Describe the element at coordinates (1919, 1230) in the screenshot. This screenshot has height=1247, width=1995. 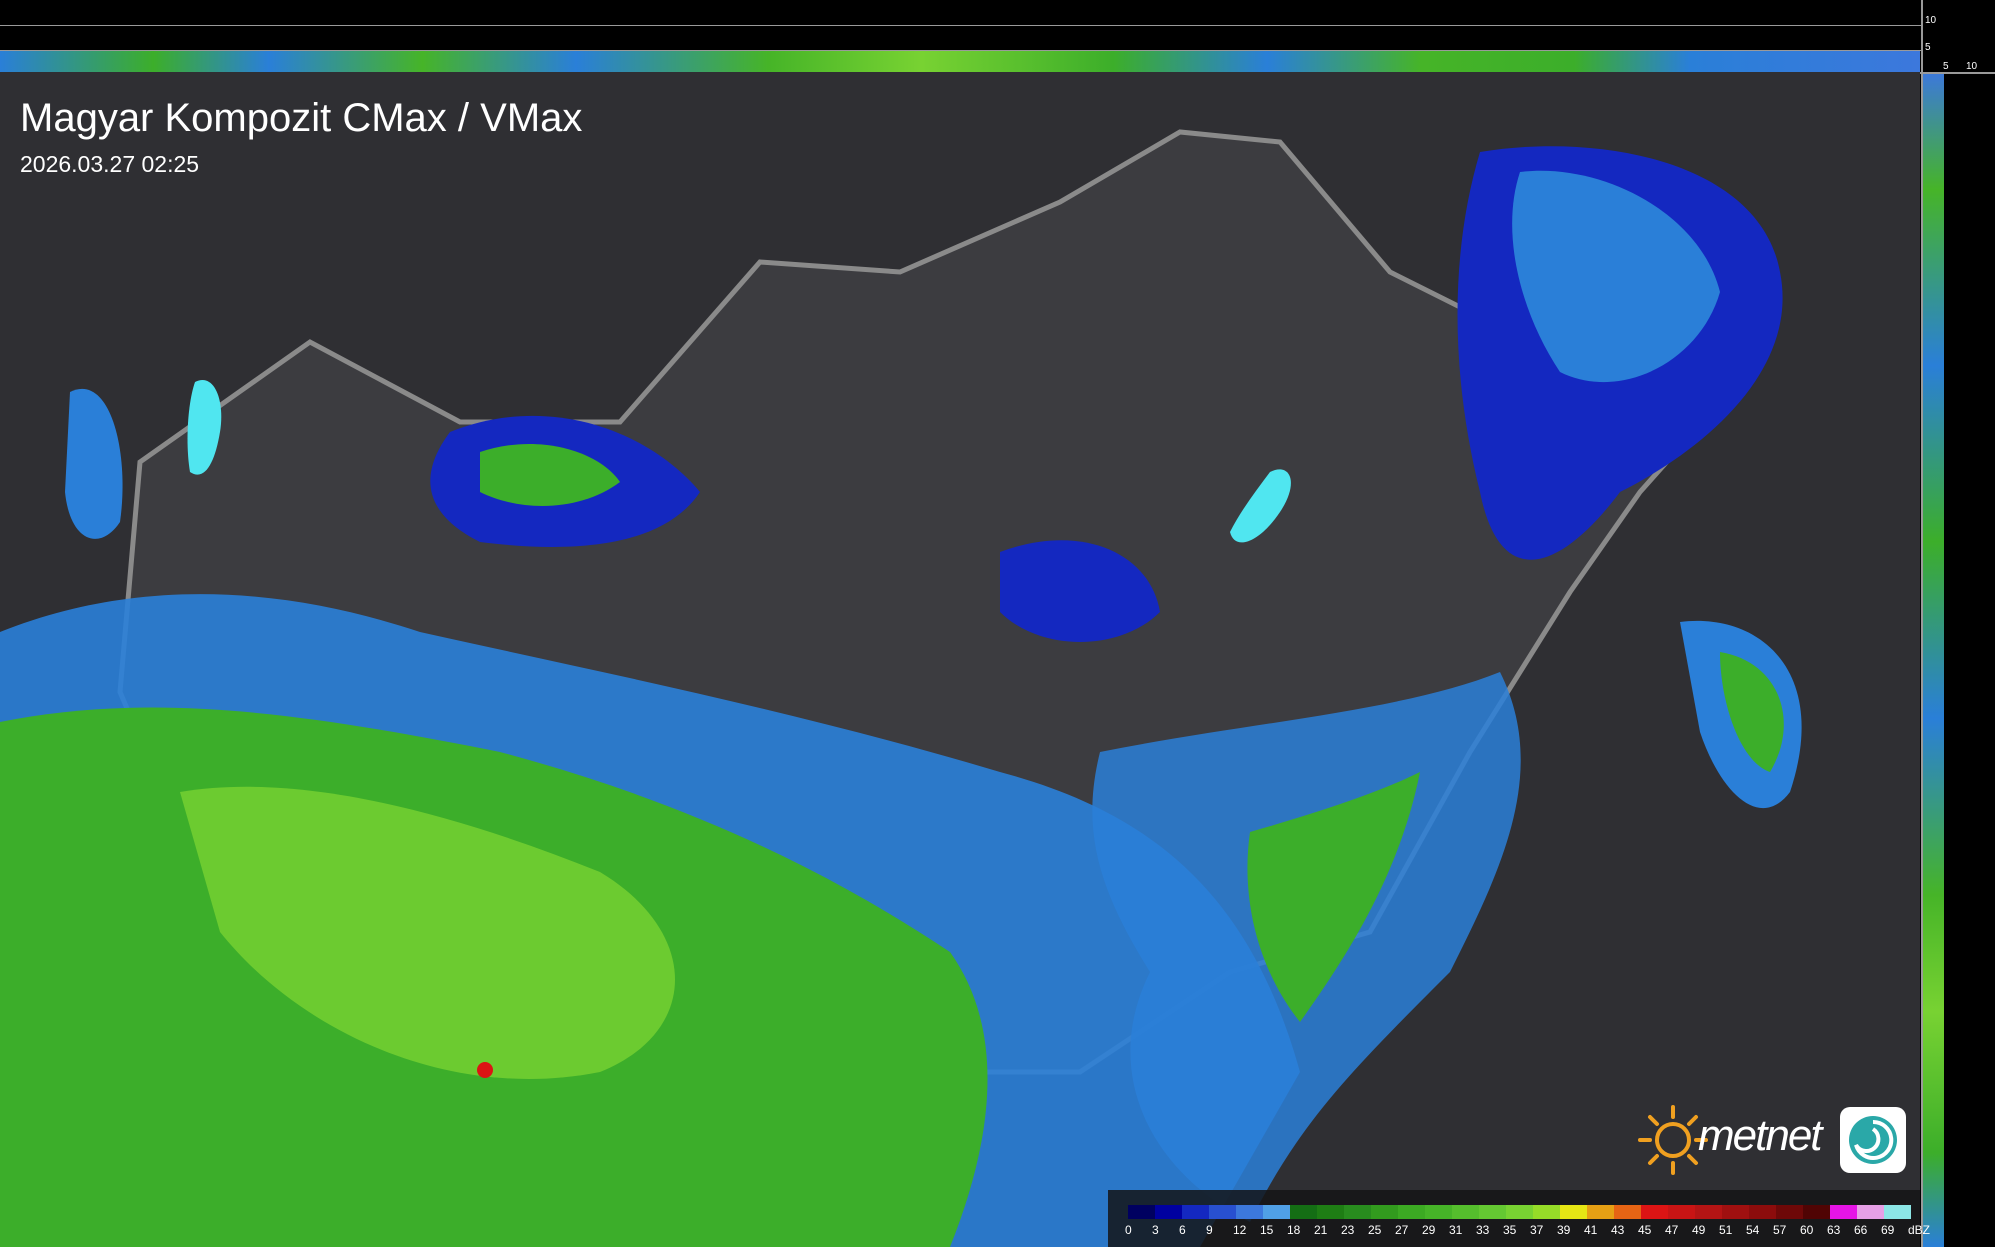
I see `legend-unit: dBZ` at that location.